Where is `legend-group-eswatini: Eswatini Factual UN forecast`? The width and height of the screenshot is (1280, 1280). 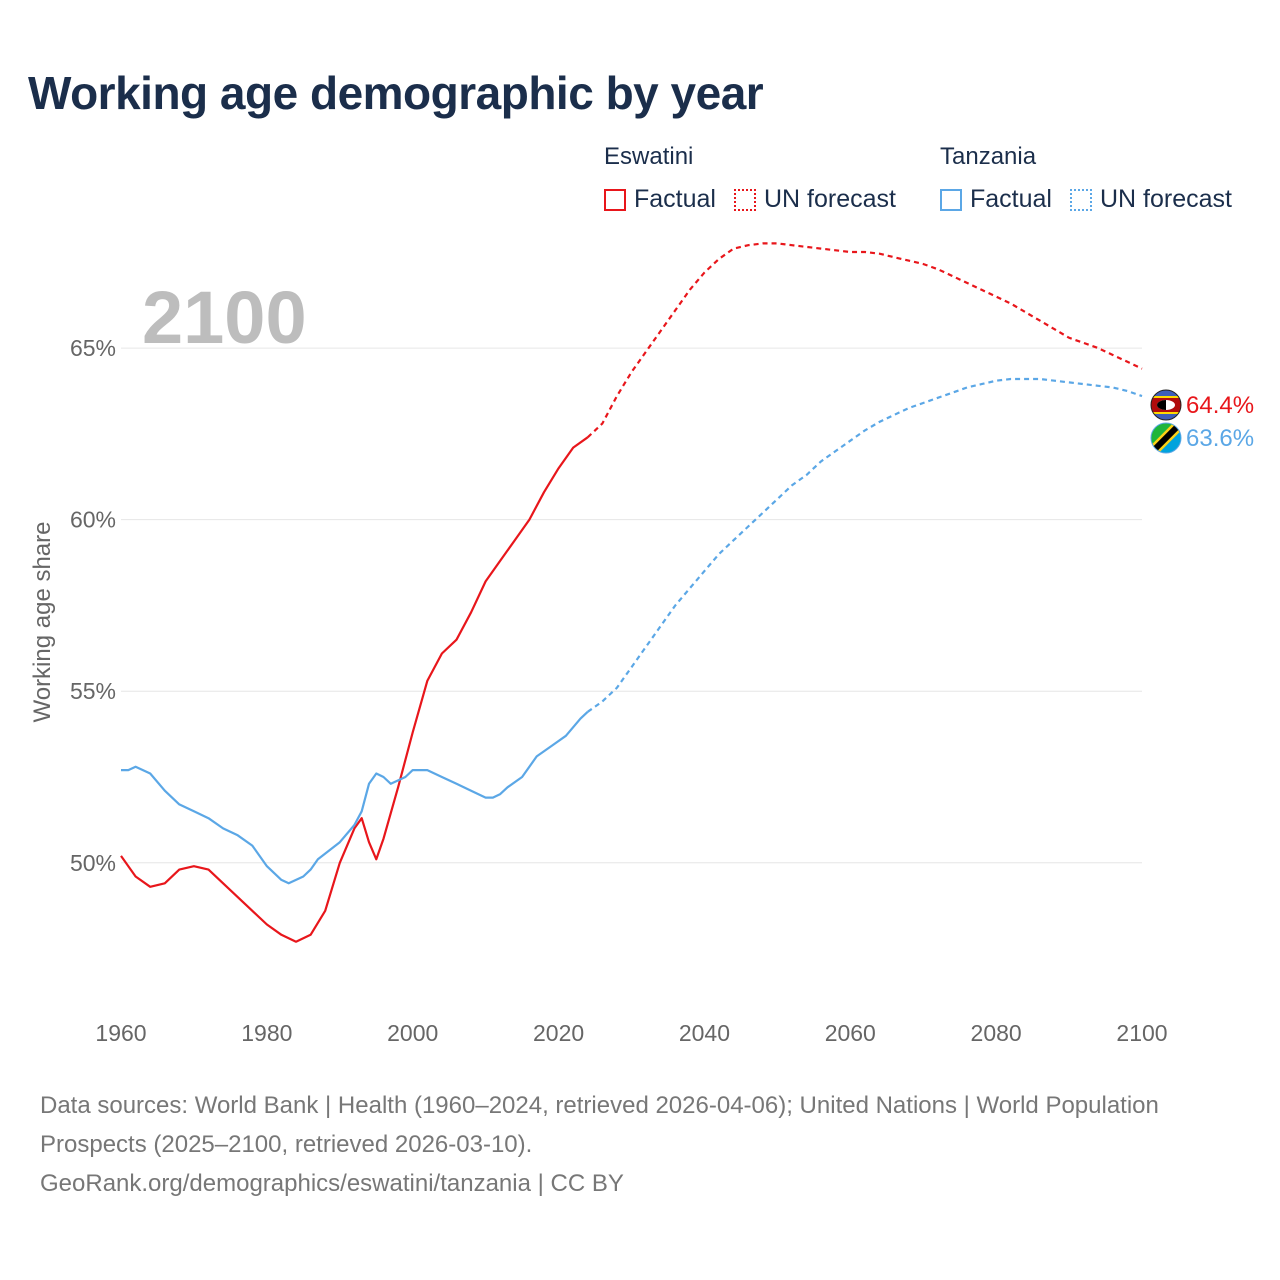
legend-group-eswatini: Eswatini Factual UN forecast is located at coordinates (759, 178).